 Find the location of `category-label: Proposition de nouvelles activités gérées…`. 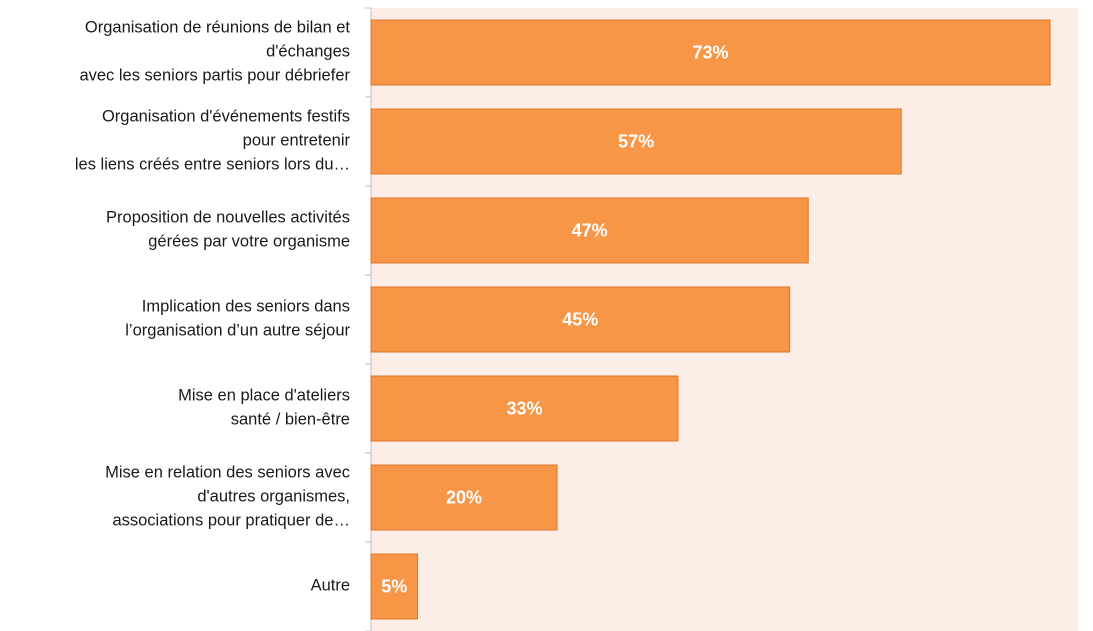

category-label: Proposition de nouvelles activités gérées… is located at coordinates (228, 230).